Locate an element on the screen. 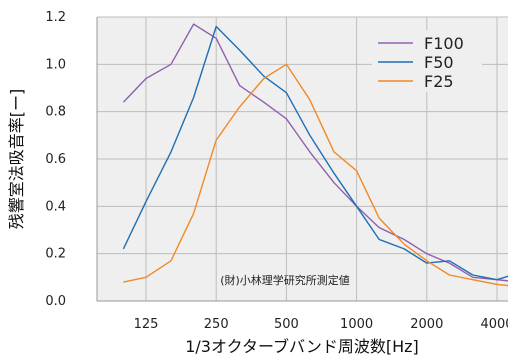 This screenshot has width=508, height=359. y-tick-label: 0.4 is located at coordinates (55, 206).